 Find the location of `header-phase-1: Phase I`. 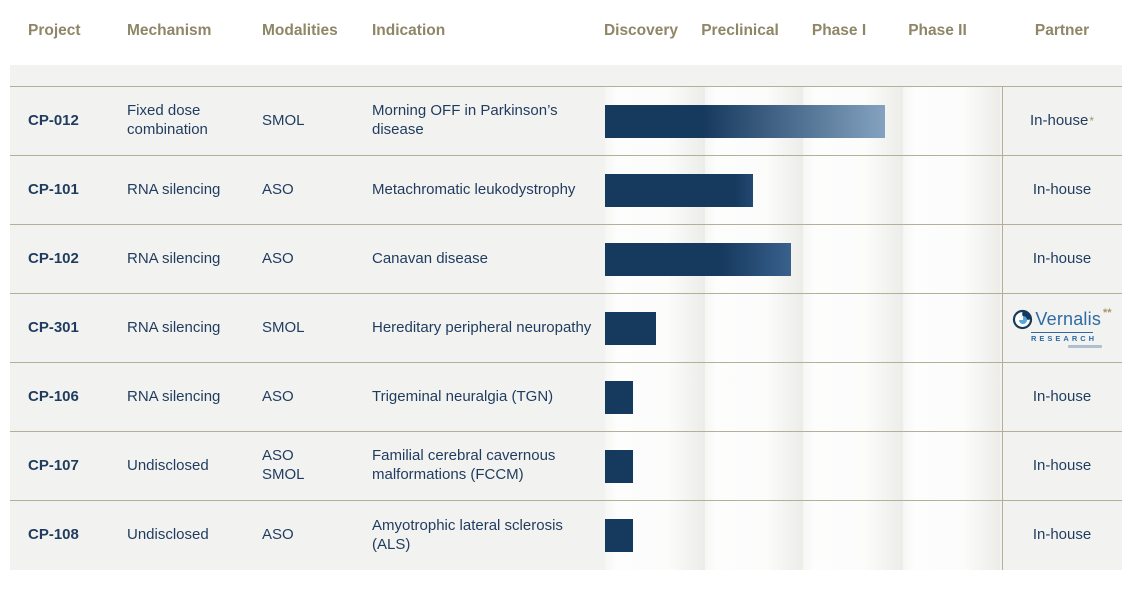

header-phase-1: Phase I is located at coordinates (839, 30).